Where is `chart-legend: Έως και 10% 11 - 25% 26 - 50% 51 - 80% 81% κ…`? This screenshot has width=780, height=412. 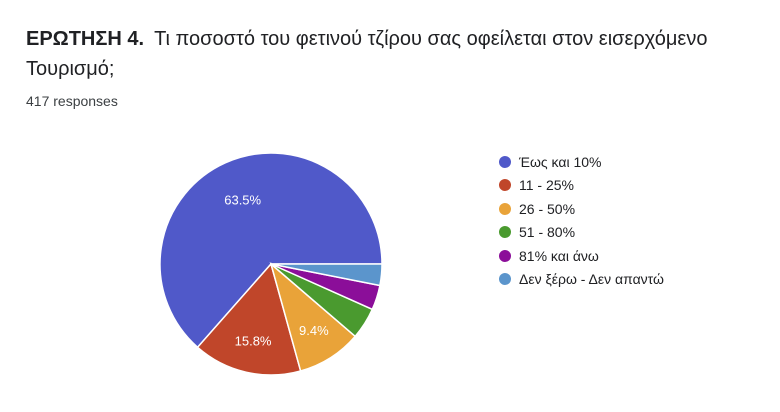 chart-legend: Έως και 10% 11 - 25% 26 - 50% 51 - 80% 81% κ… is located at coordinates (581, 220).